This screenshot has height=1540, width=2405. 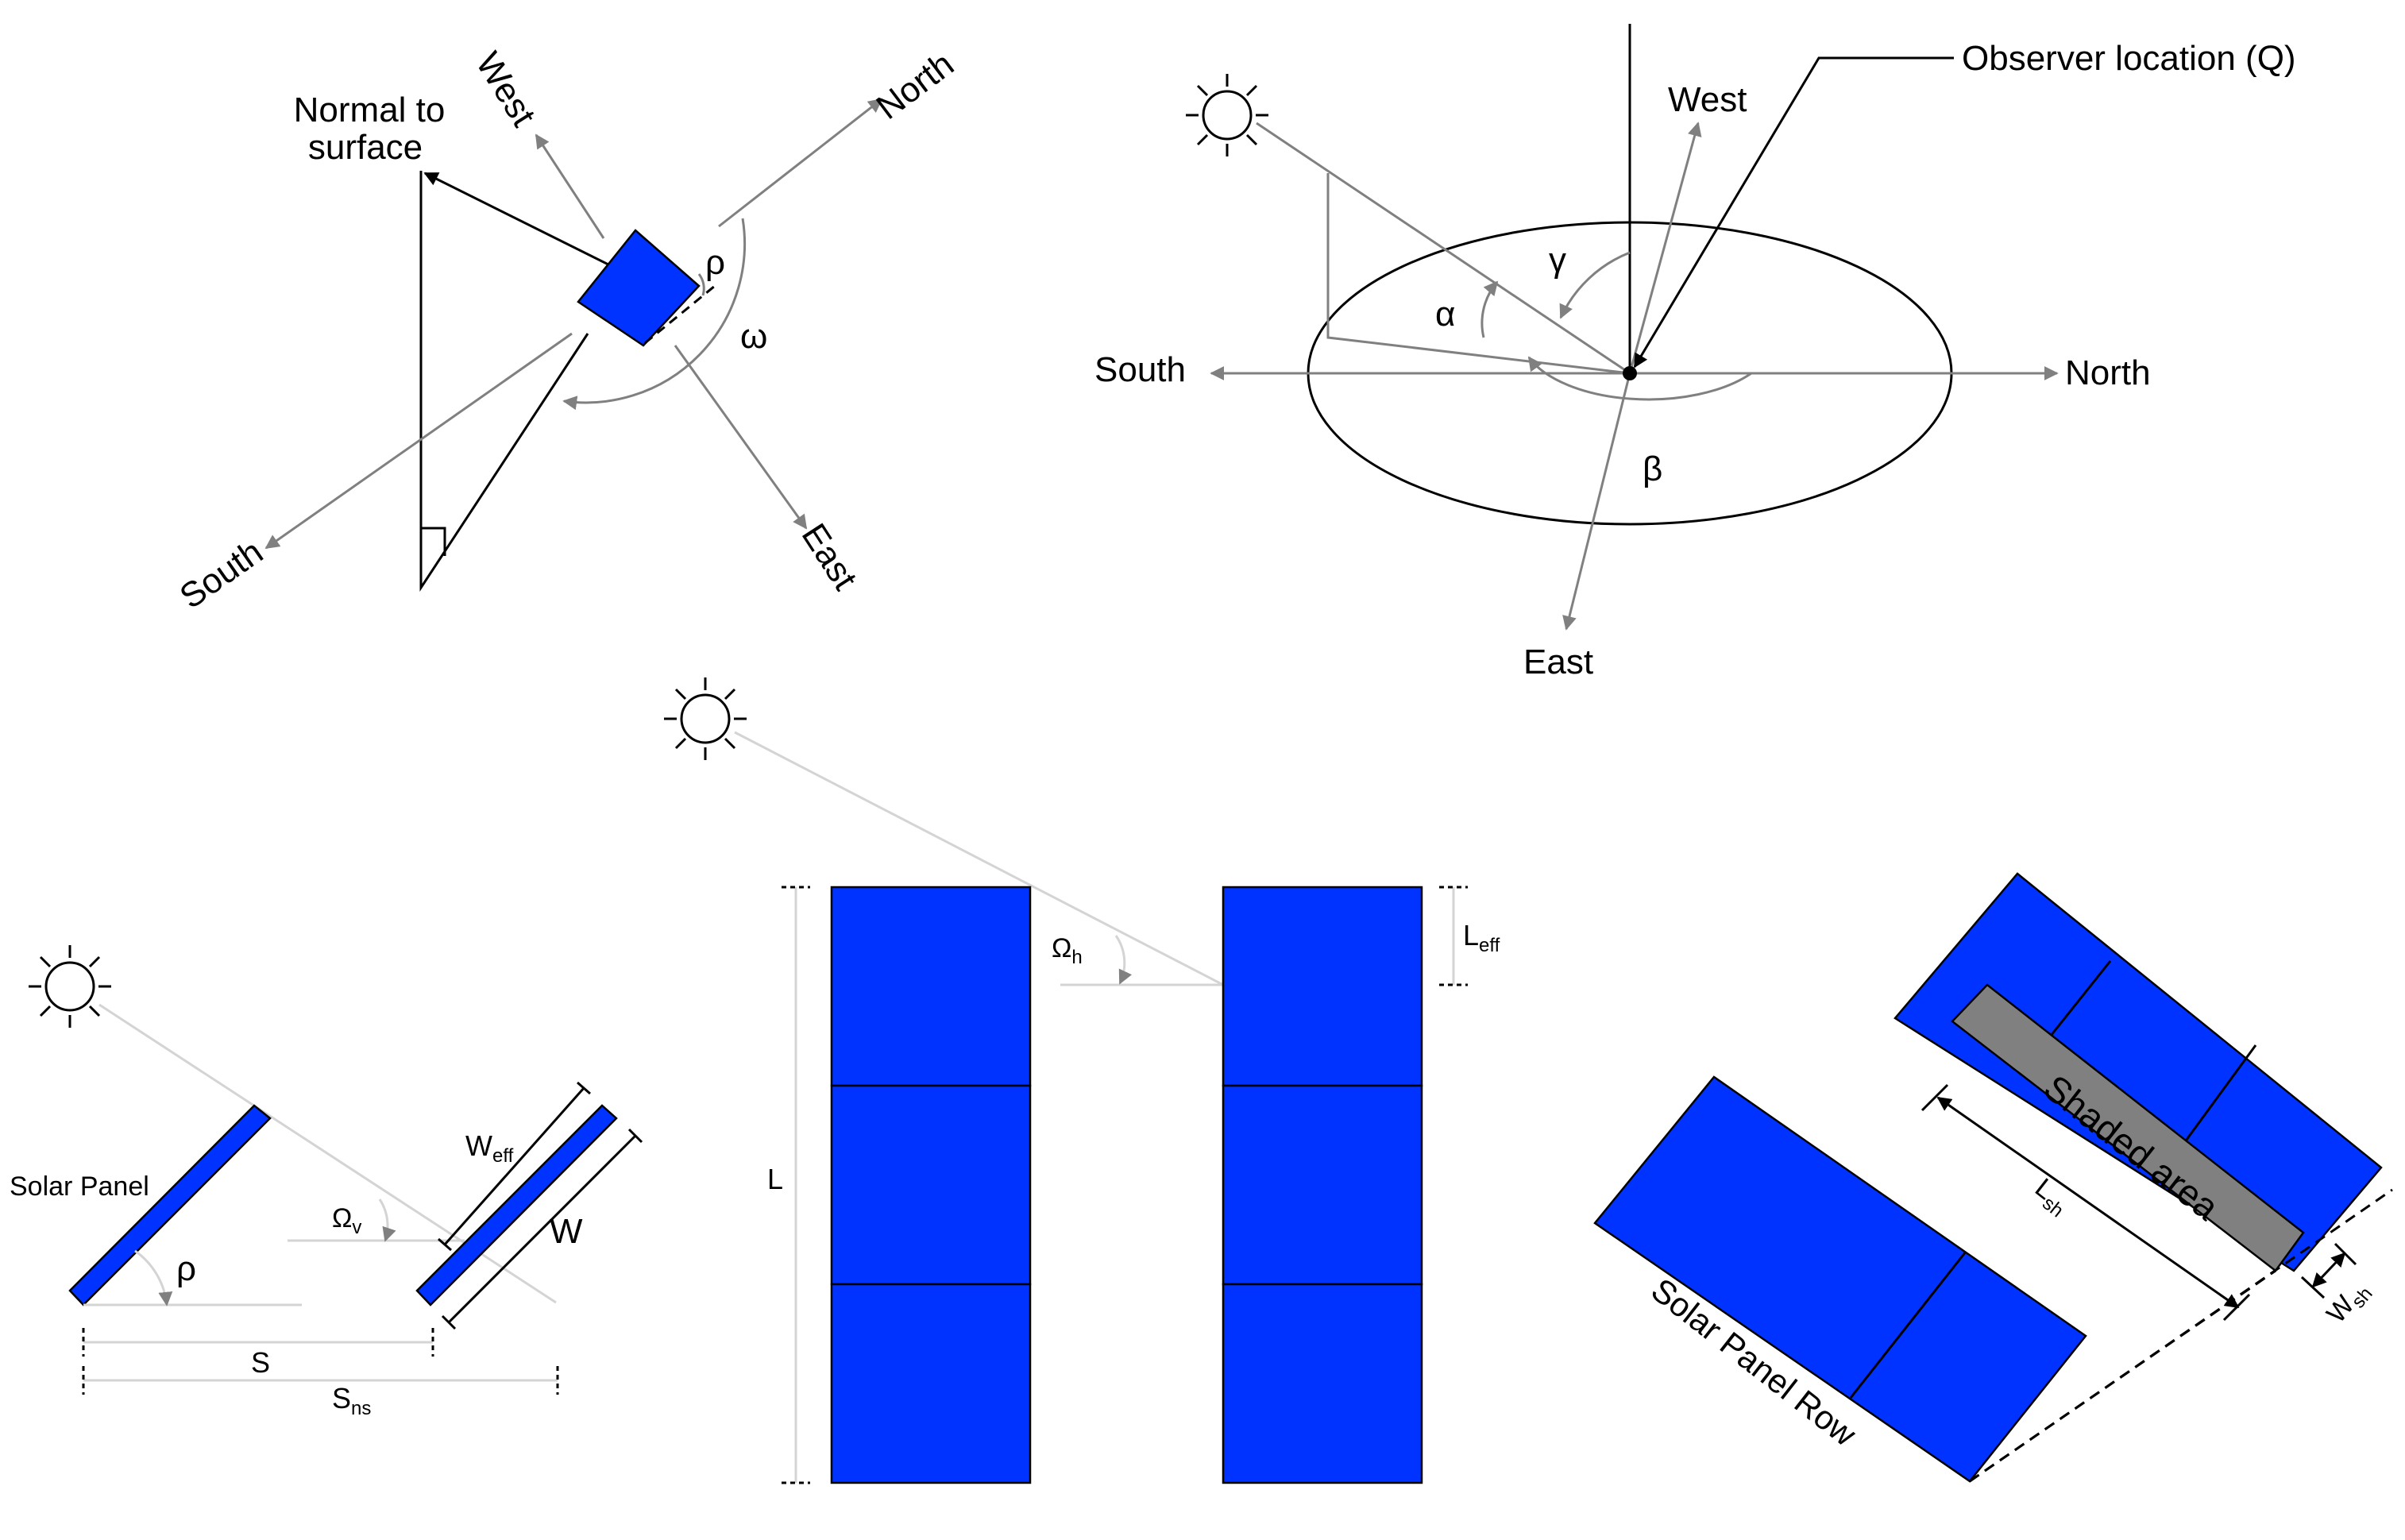 What do you see at coordinates (1597, 501) in the screenshot?
I see `east-axis` at bounding box center [1597, 501].